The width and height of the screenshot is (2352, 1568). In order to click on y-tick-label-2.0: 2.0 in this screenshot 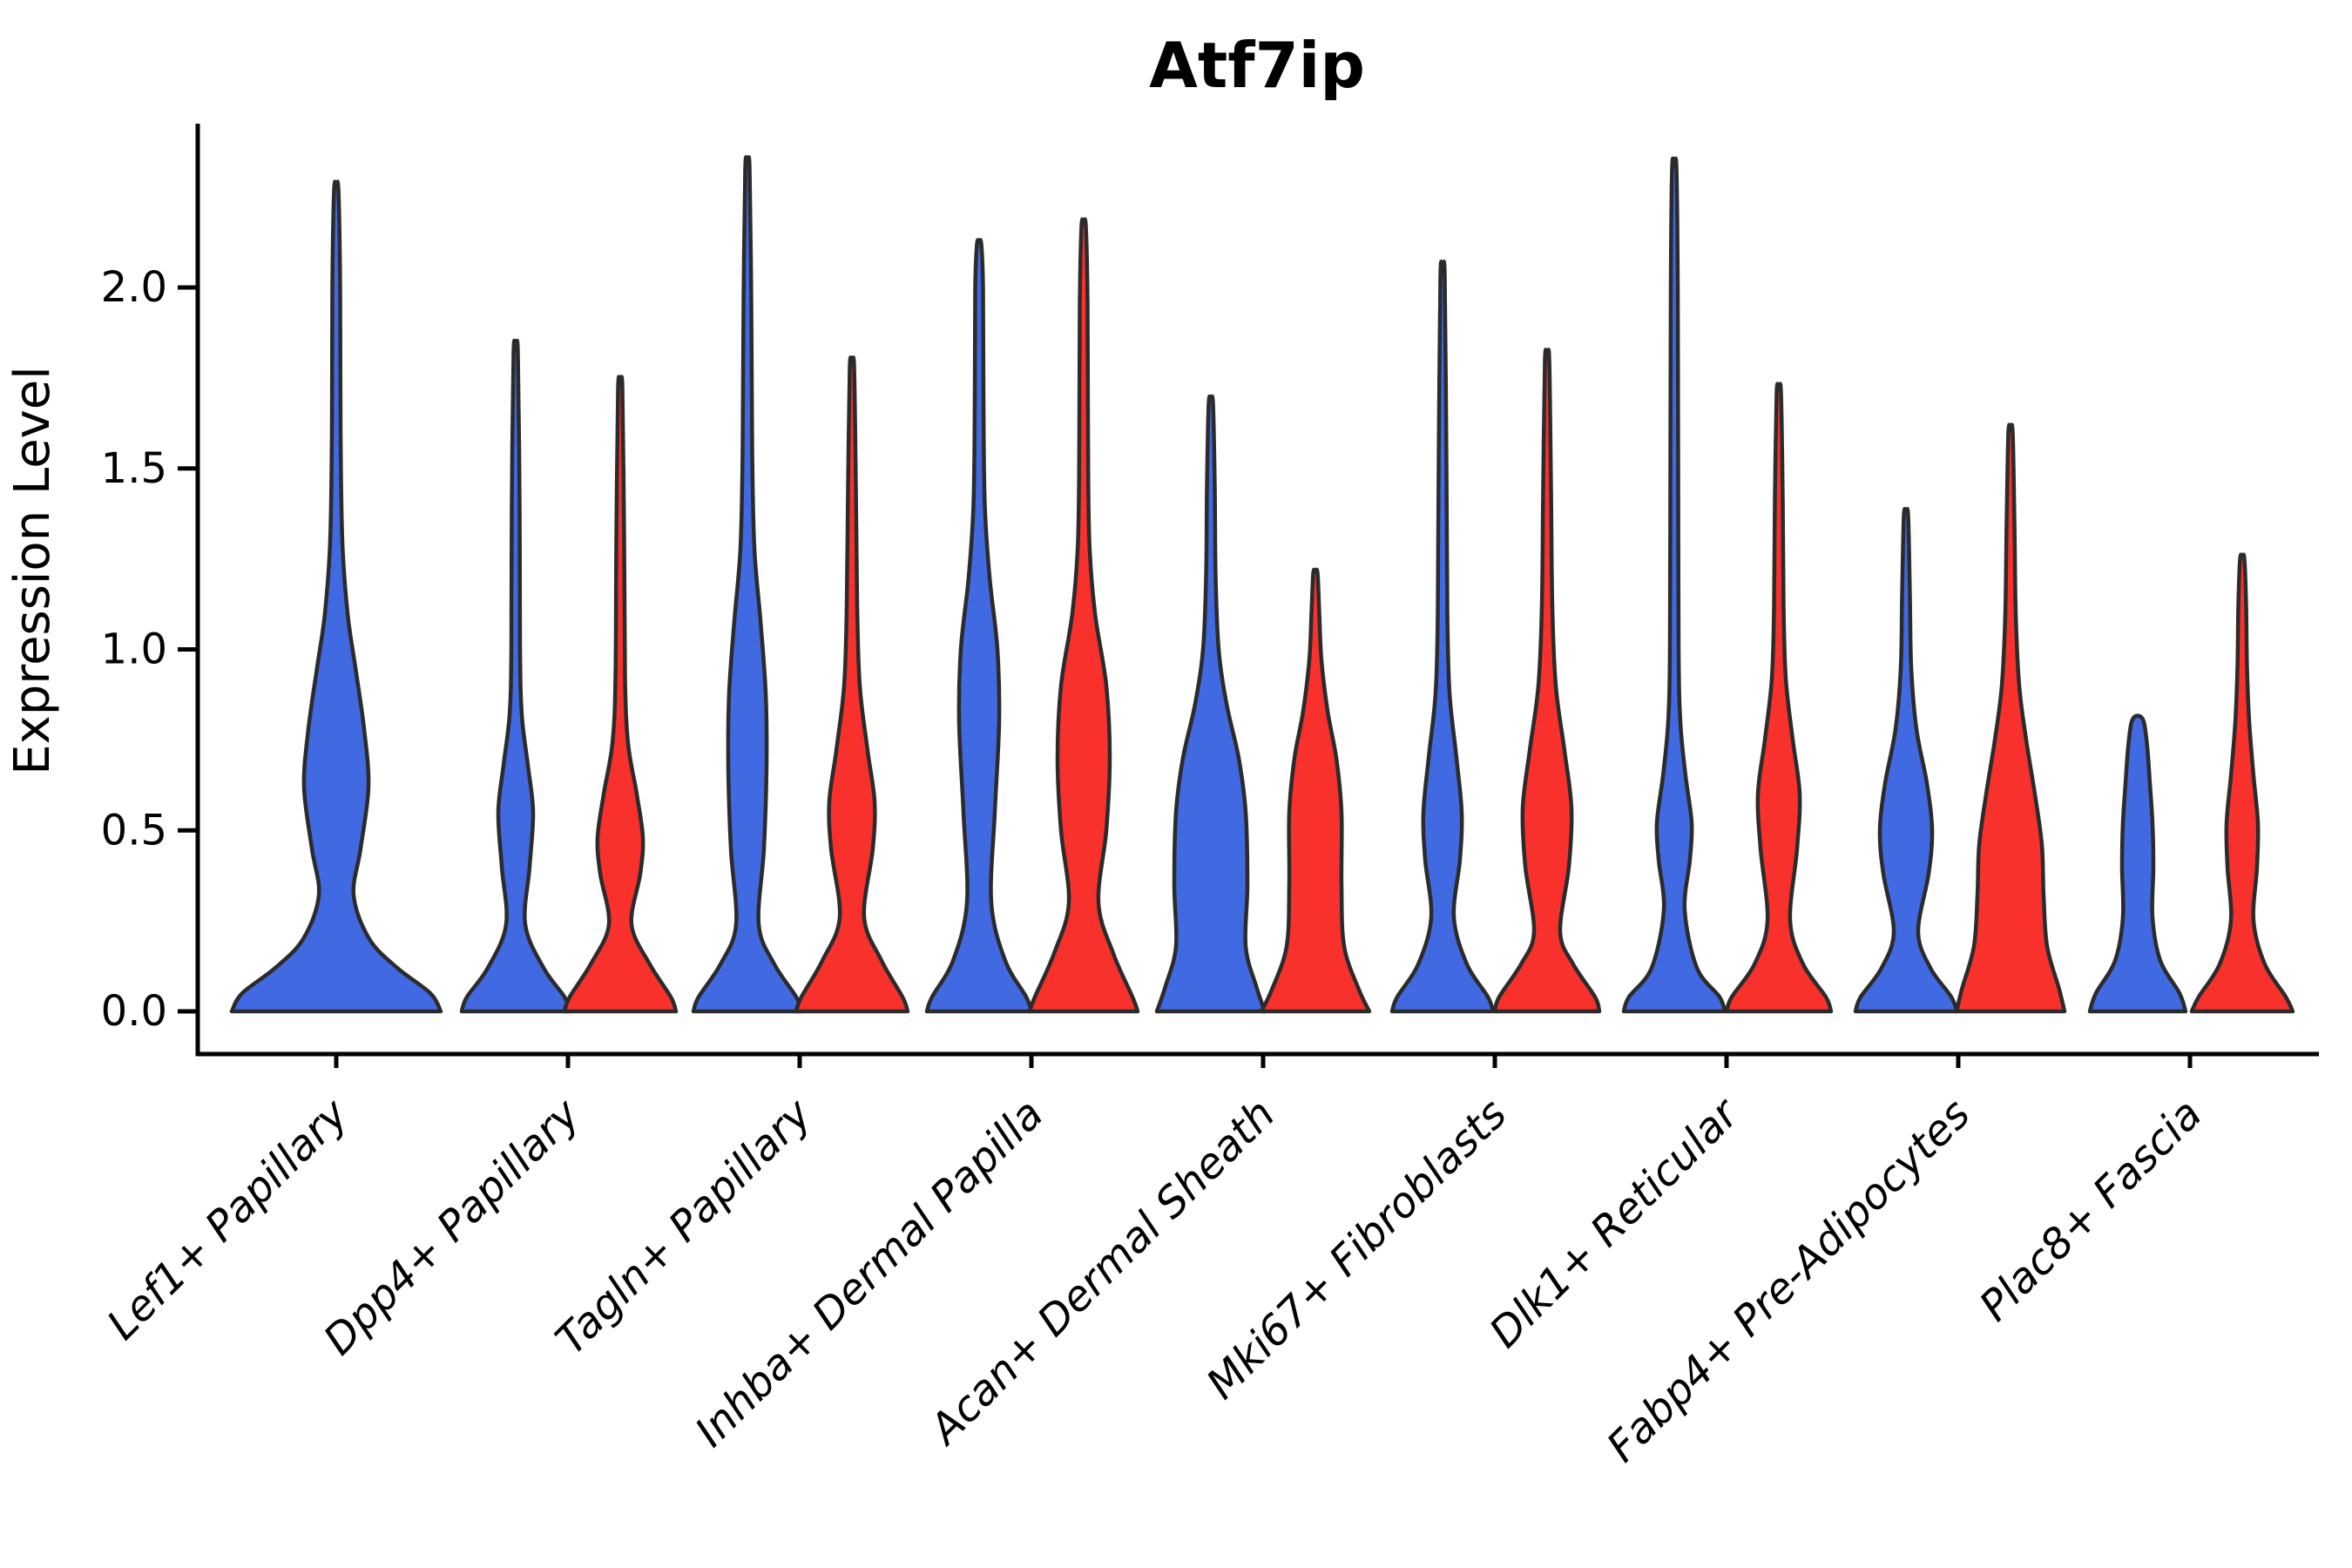, I will do `click(134, 287)`.